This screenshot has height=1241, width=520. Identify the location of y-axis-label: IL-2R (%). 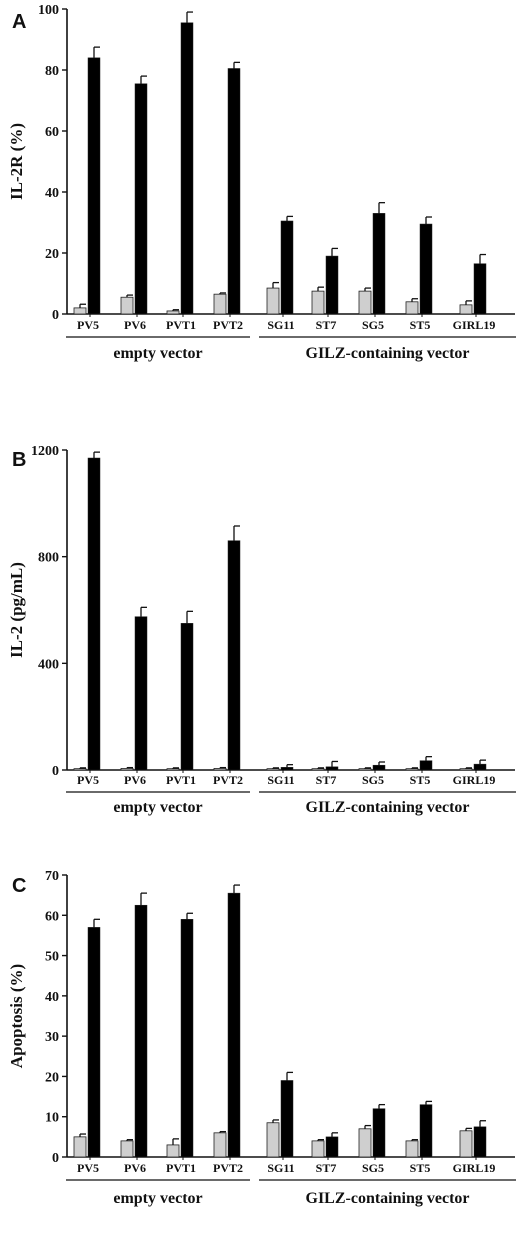
(16, 161).